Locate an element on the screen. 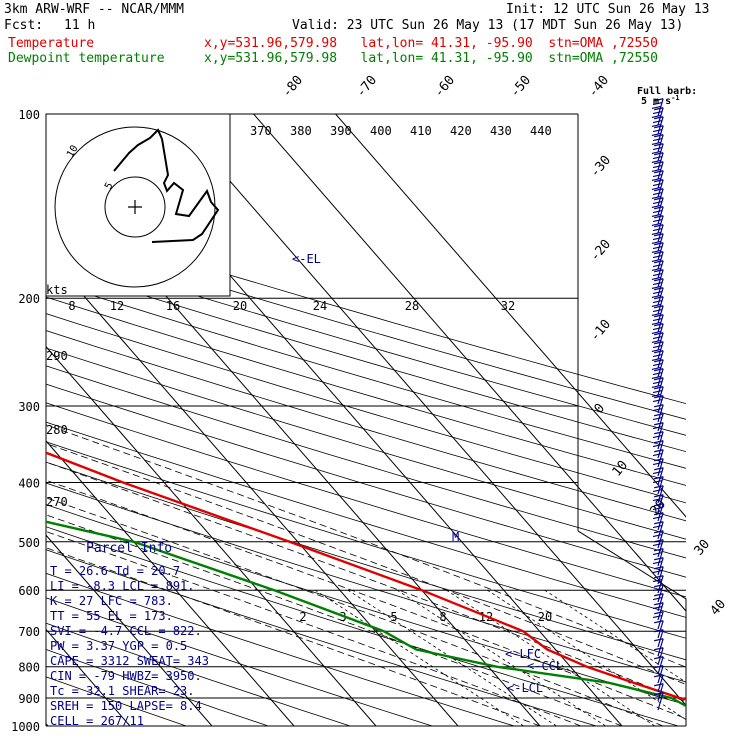  isotherm-label: -50 is located at coordinates (521, 87).